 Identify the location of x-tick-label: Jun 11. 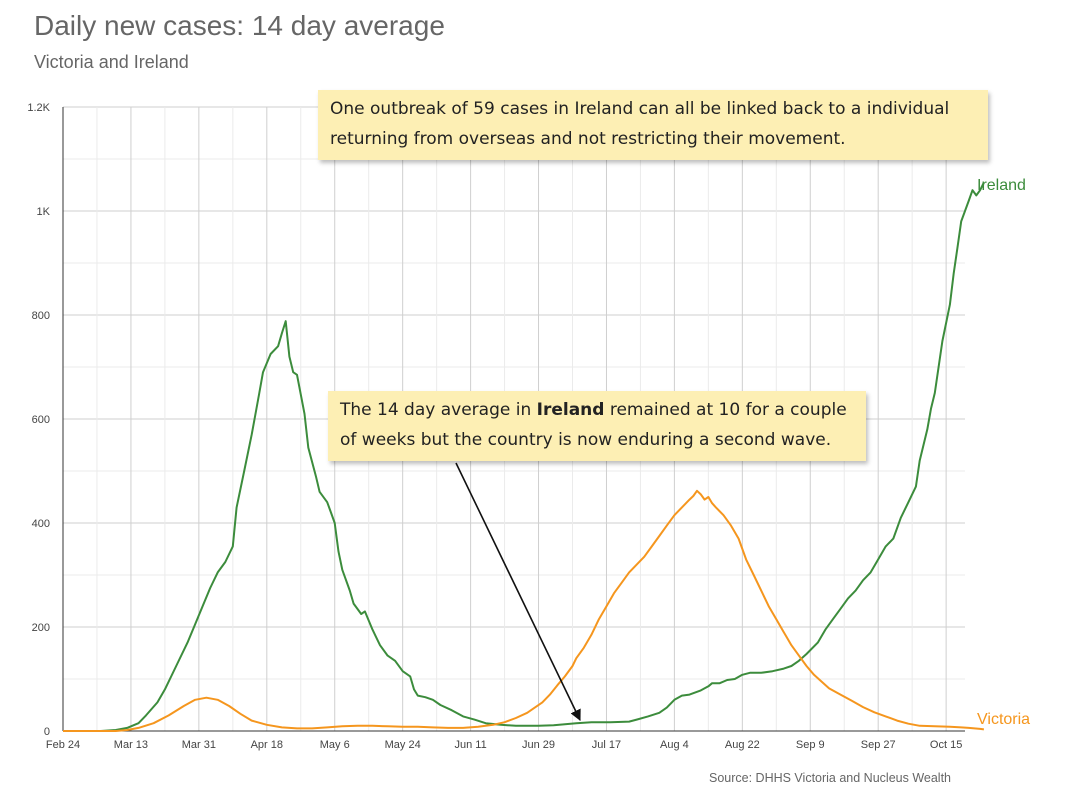
(470, 745).